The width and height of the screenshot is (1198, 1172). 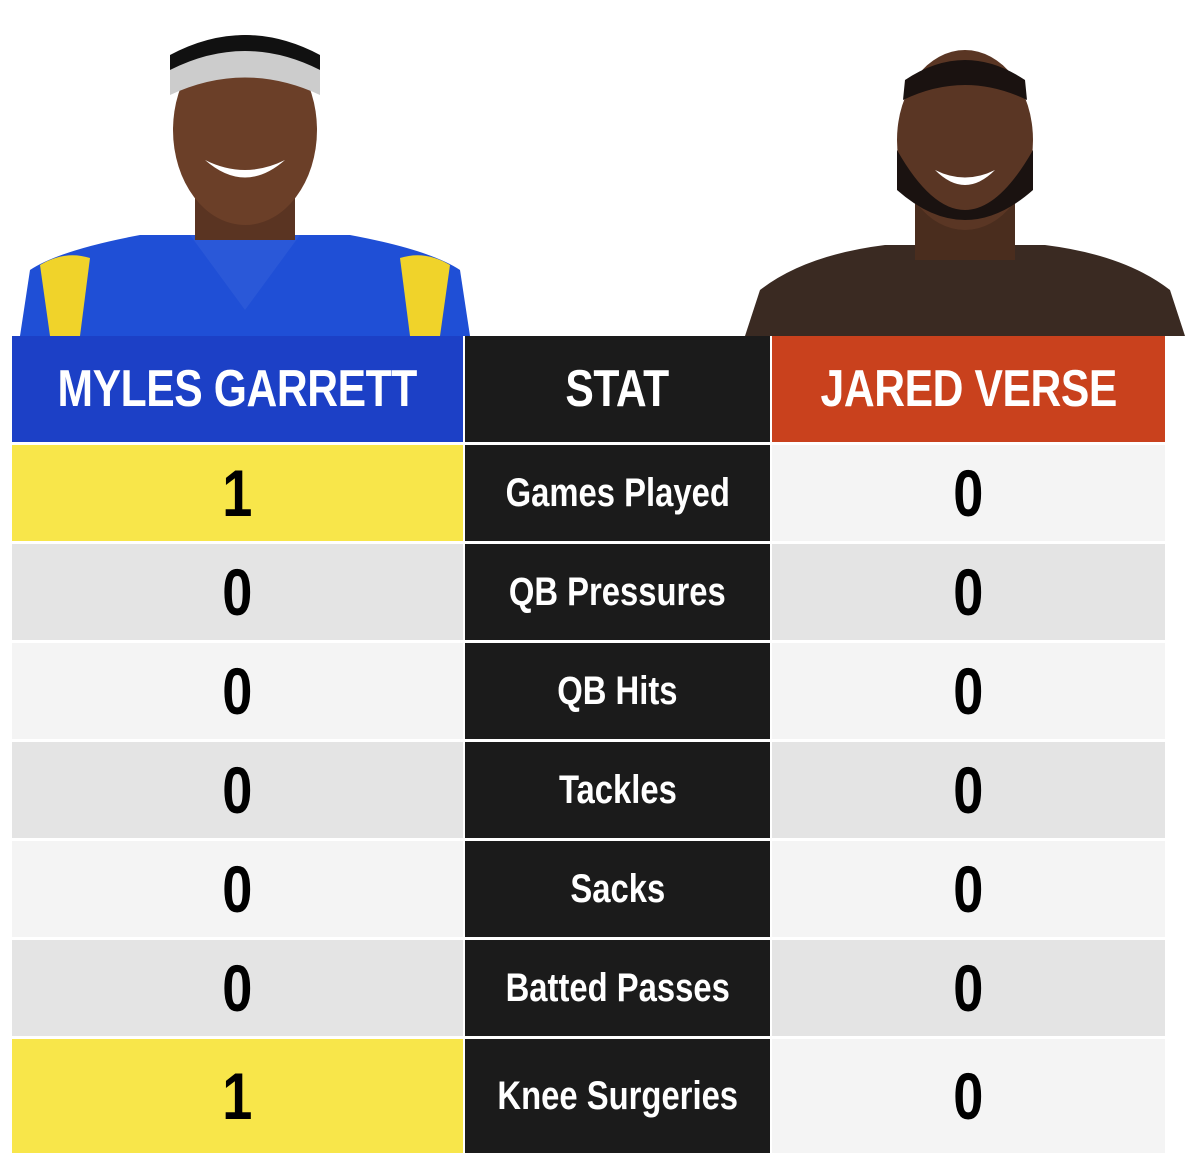 I want to click on stat-cell: Sacks, so click(x=617, y=889).